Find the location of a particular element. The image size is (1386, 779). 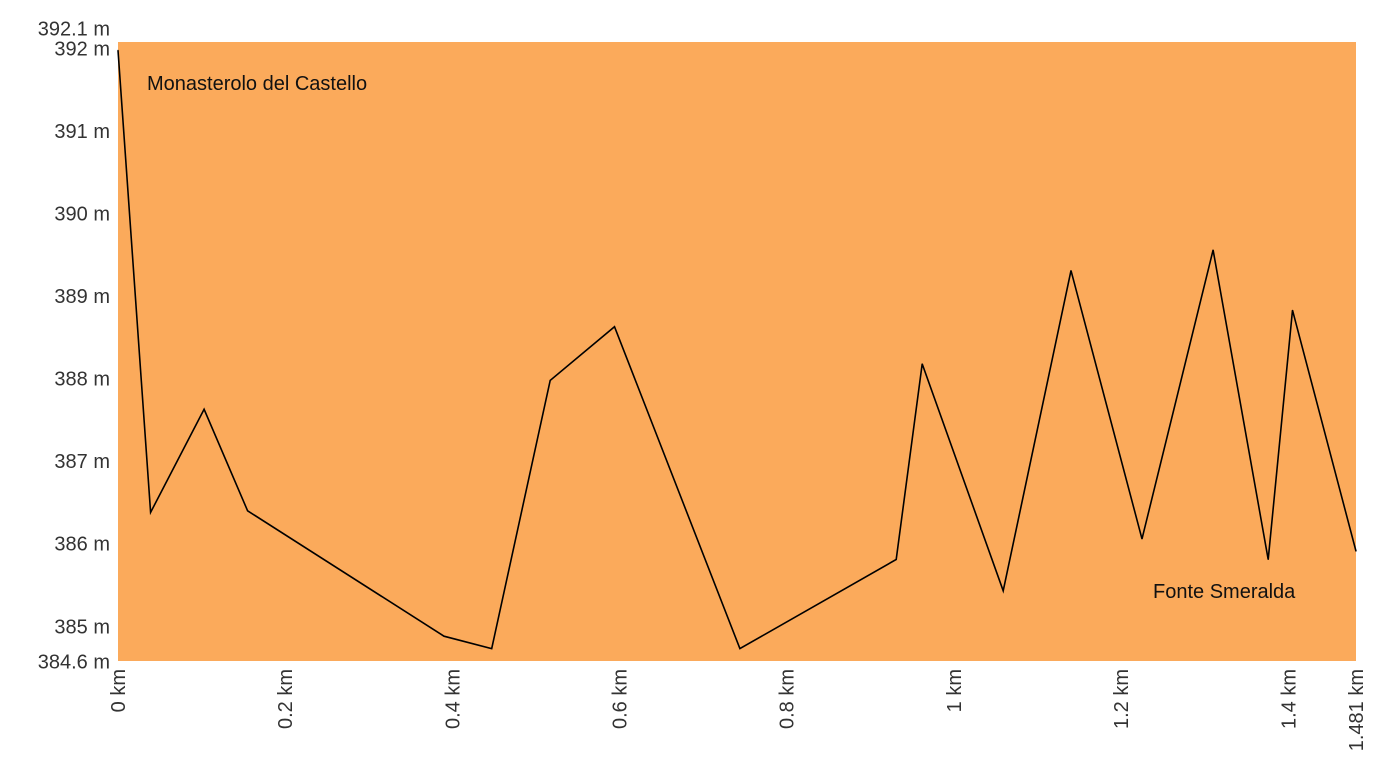

x-tick-label: 1.481 km is located at coordinates (1357, 710).